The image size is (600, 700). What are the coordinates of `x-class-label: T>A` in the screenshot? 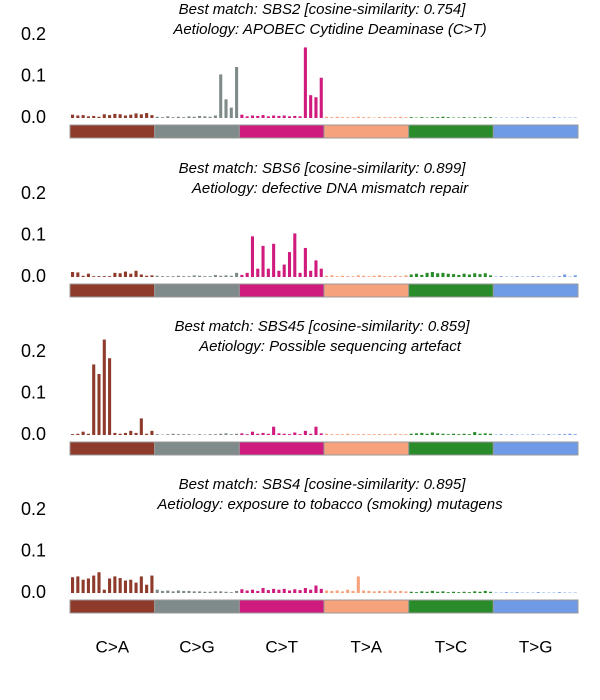 It's located at (367, 646).